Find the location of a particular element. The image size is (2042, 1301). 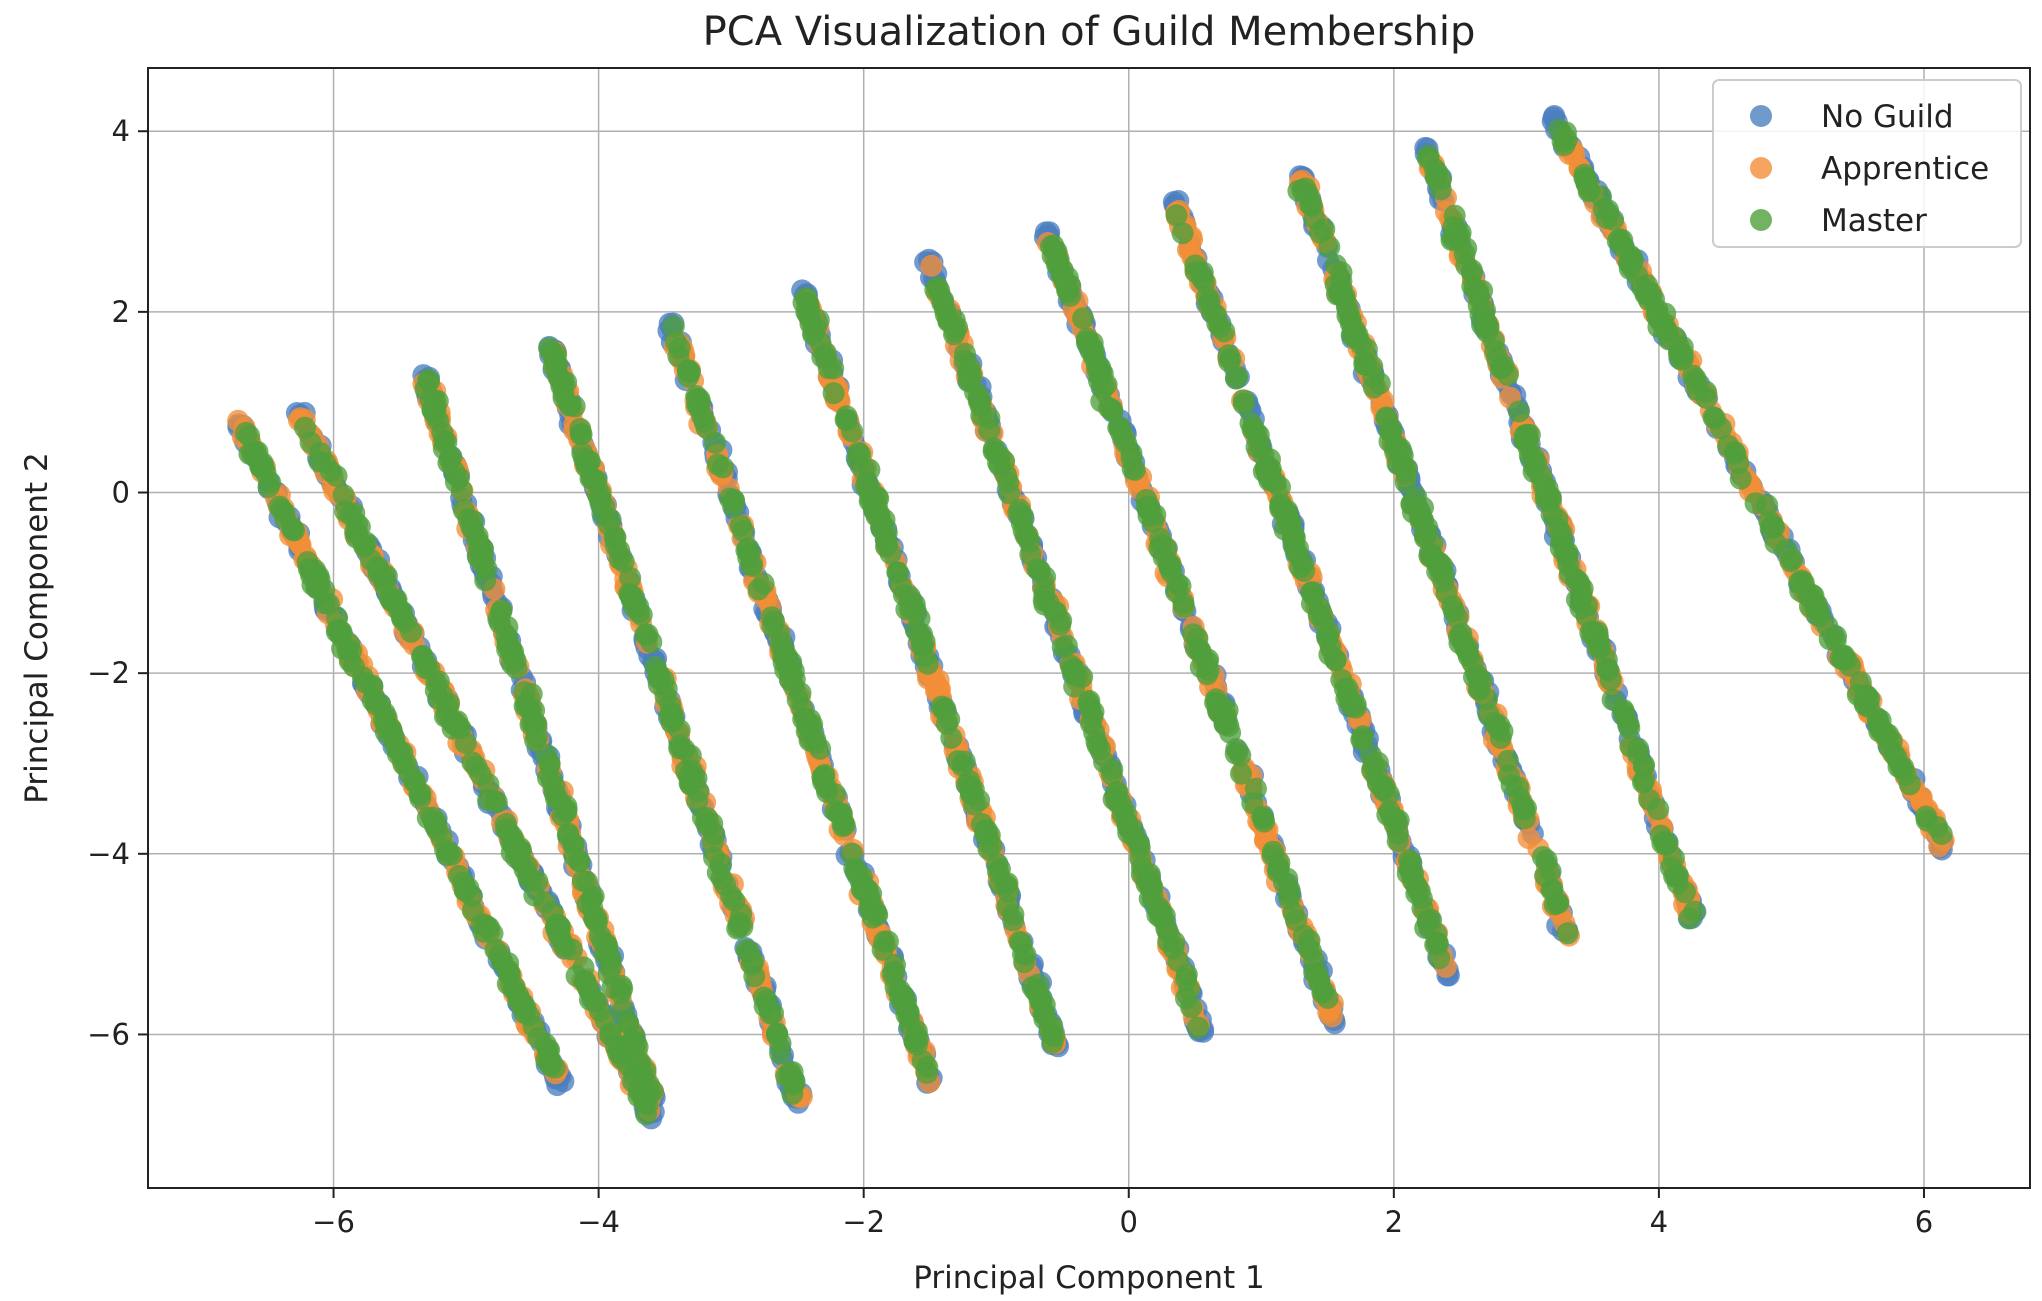

legend-frame is located at coordinates (1867, 163).